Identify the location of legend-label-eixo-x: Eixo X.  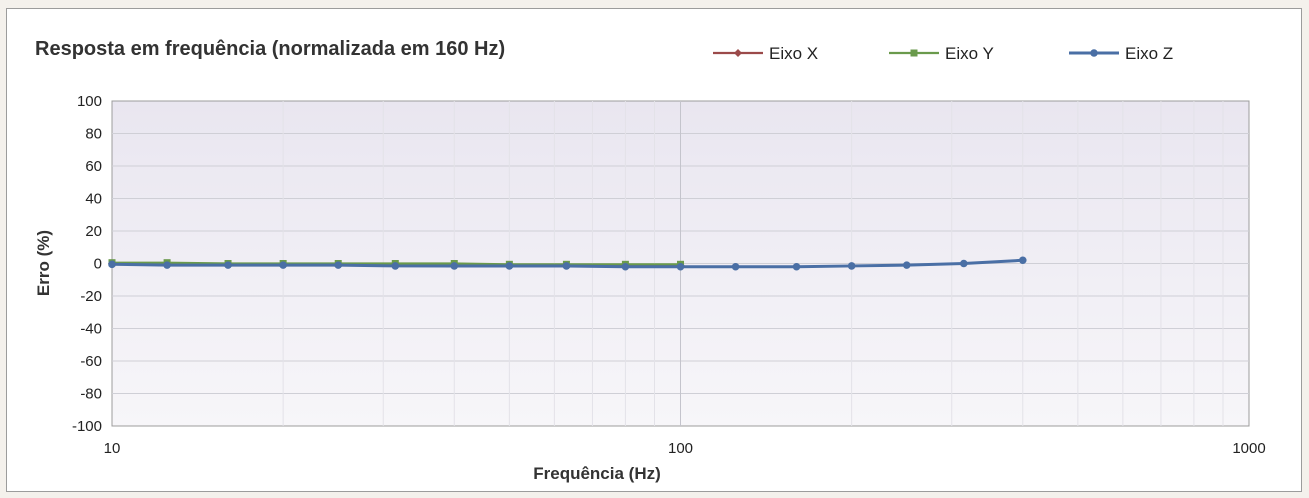
(793, 53).